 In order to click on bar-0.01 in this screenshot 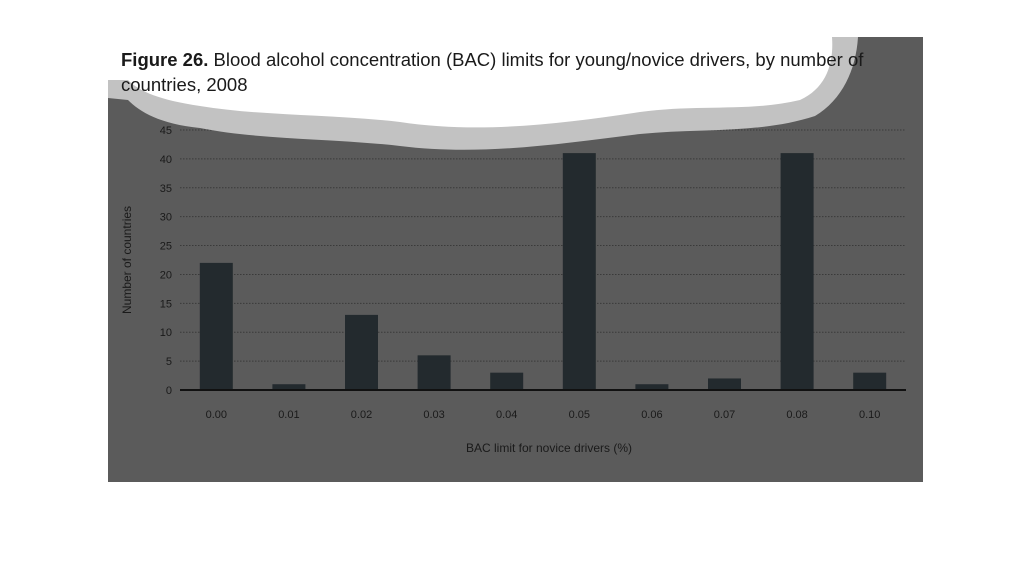, I will do `click(289, 387)`.